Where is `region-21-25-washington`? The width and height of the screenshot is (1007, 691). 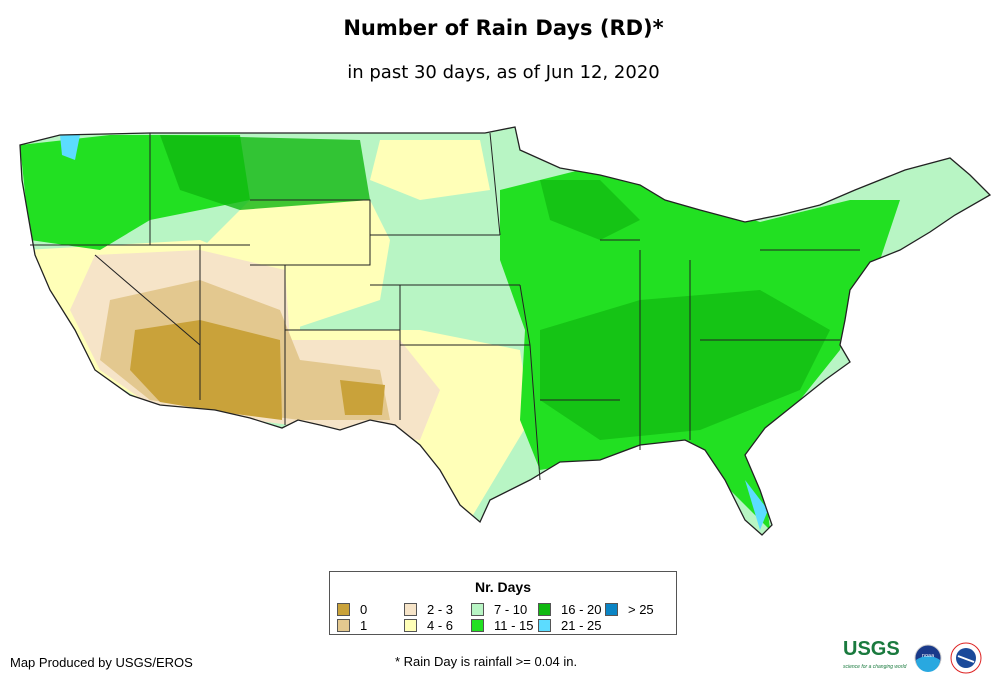 region-21-25-washington is located at coordinates (70, 147).